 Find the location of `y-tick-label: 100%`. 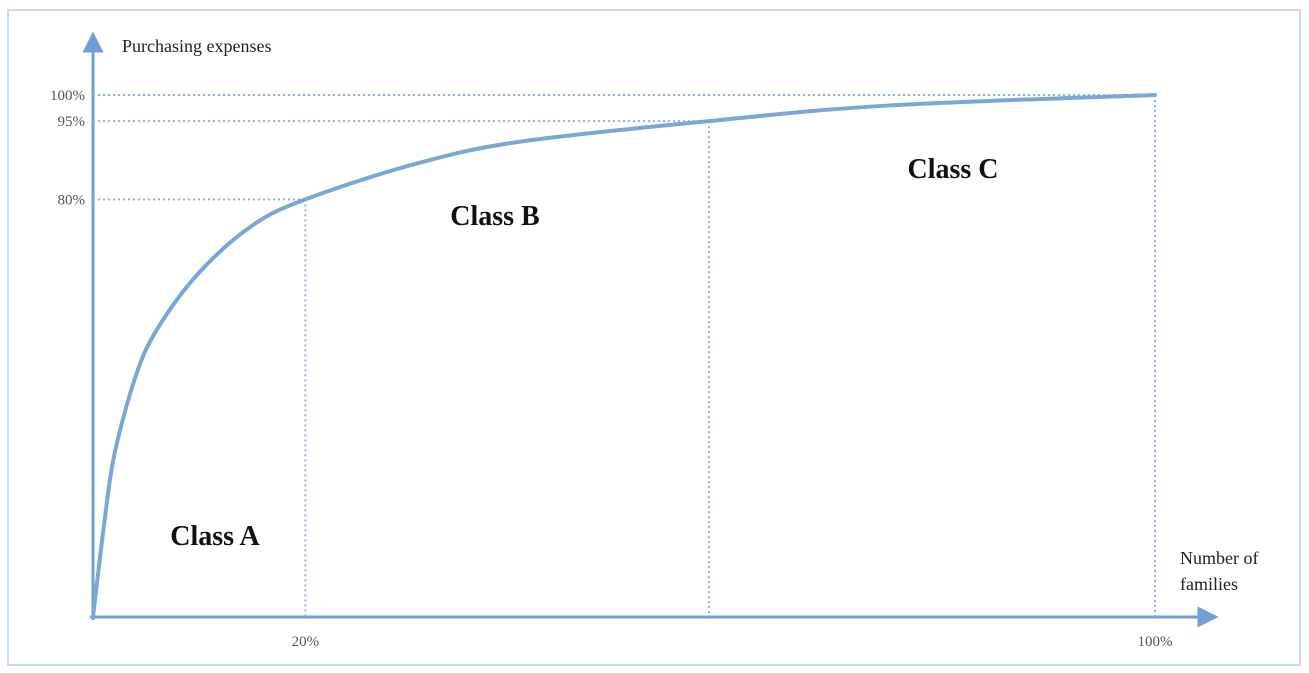

y-tick-label: 100% is located at coordinates (67, 96).